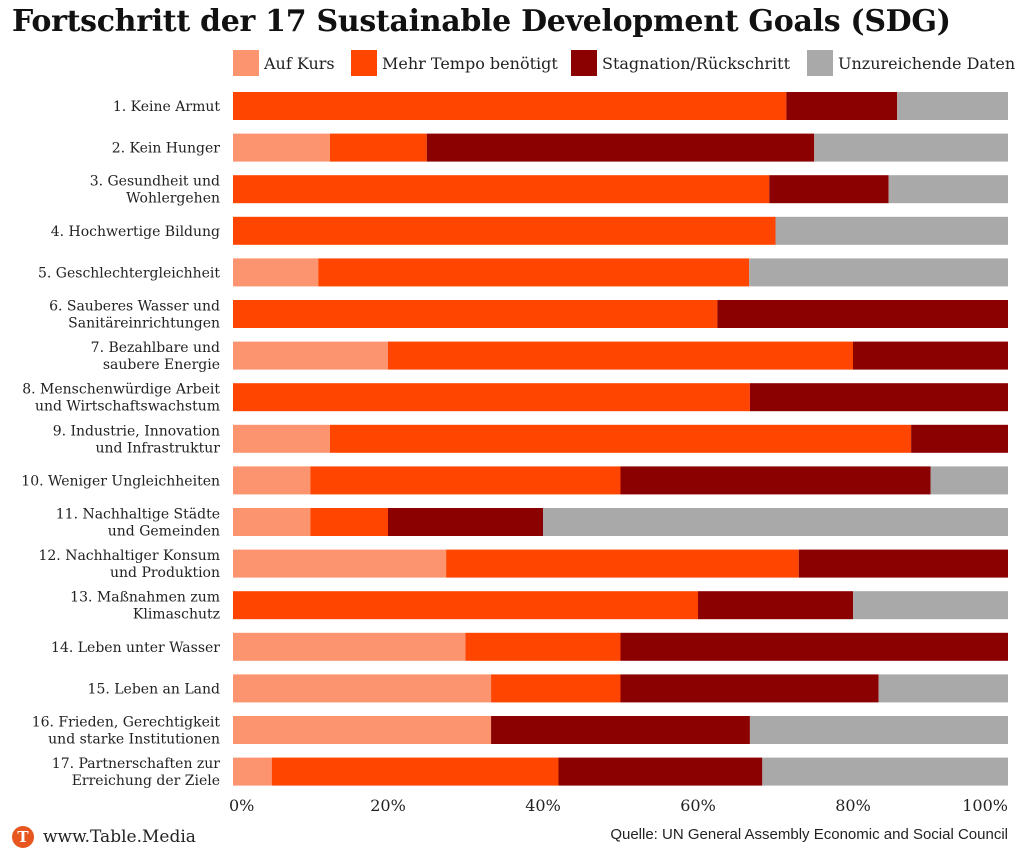 The height and width of the screenshot is (861, 1024). I want to click on bar-11-unzureichende-daten, so click(775, 522).